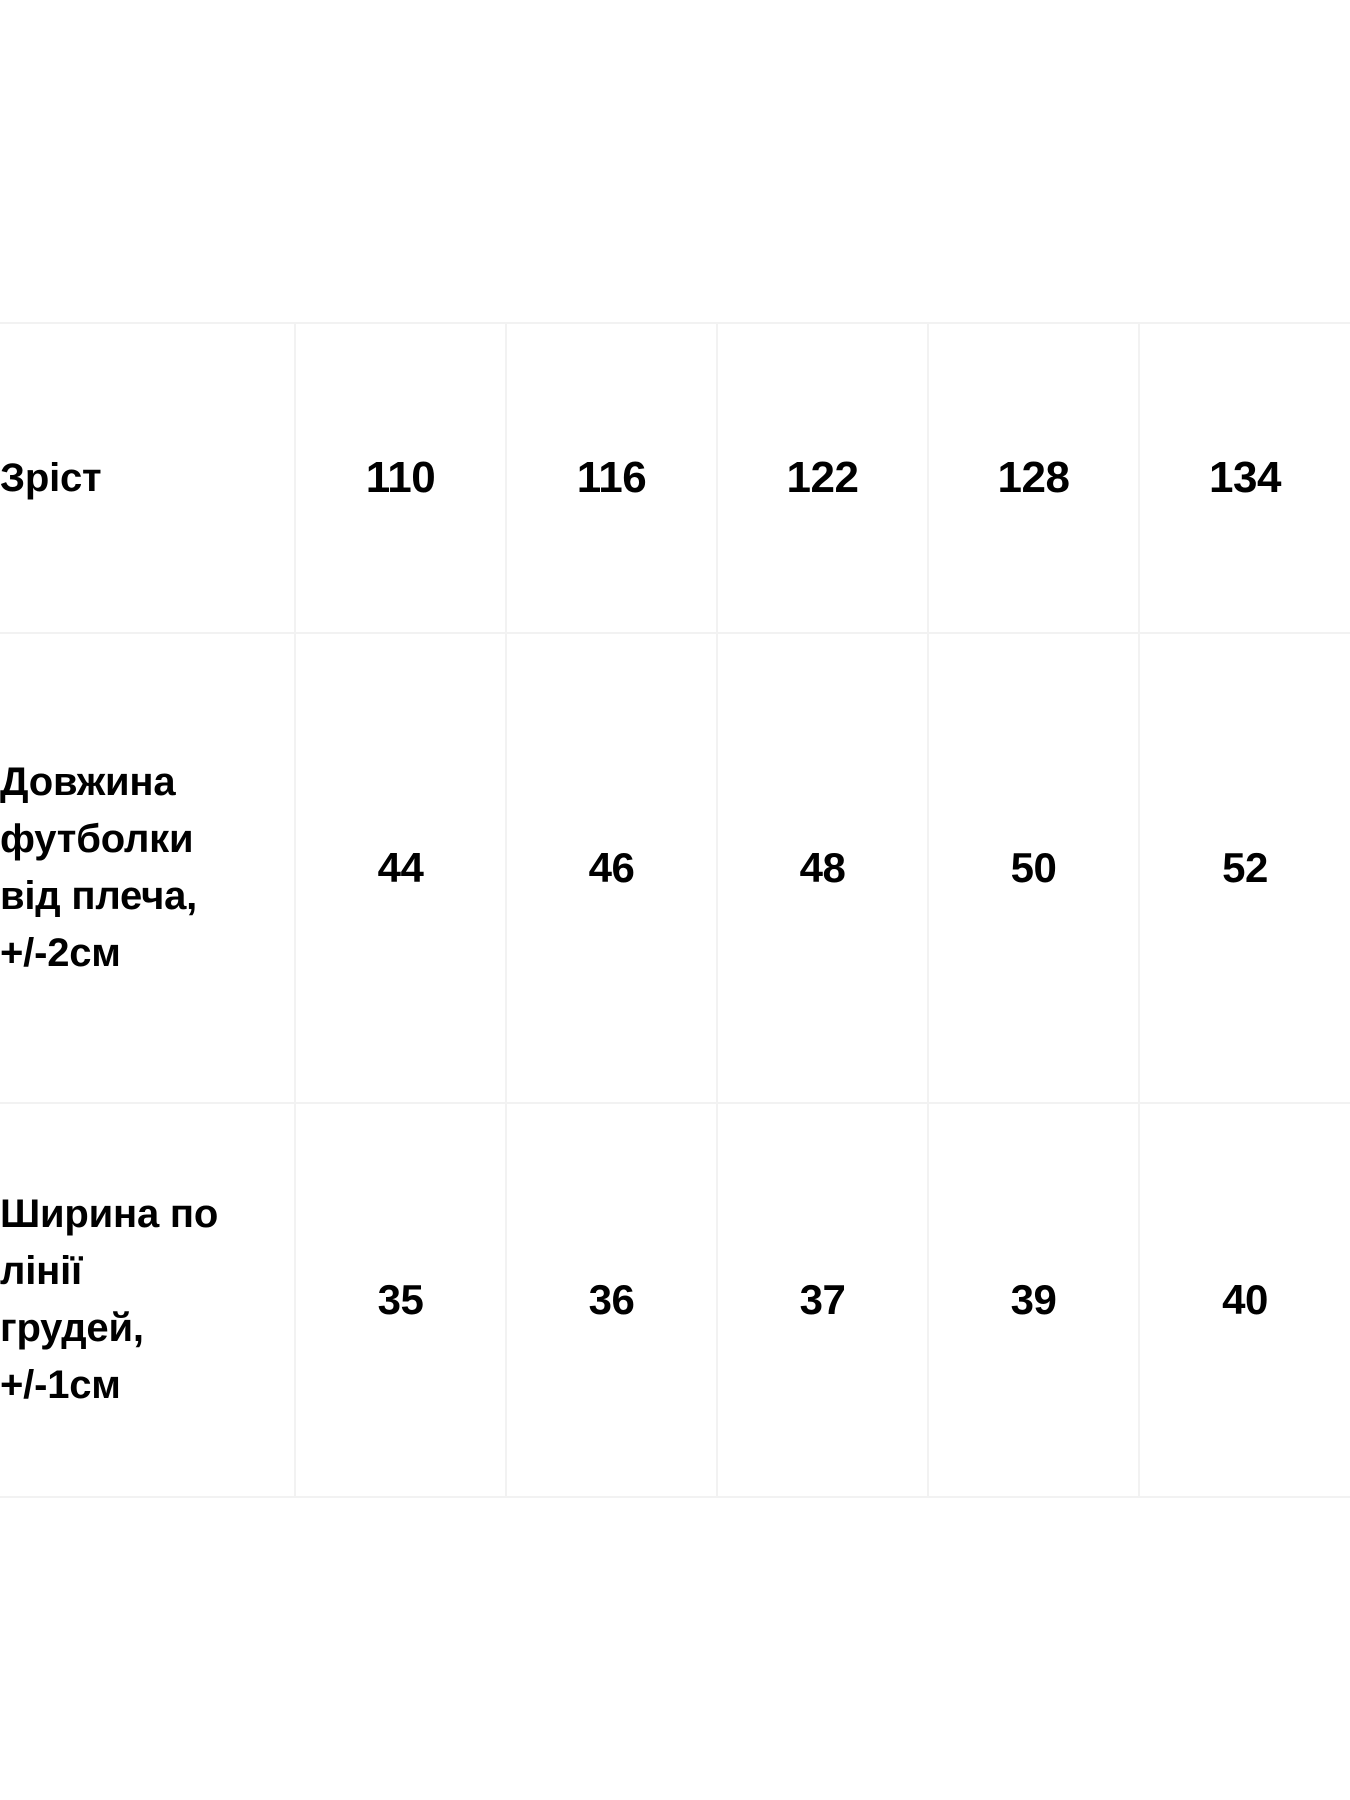  I want to click on row-label-chest-width: Ширина по лінії грудей, +/-1см, so click(148, 1300).